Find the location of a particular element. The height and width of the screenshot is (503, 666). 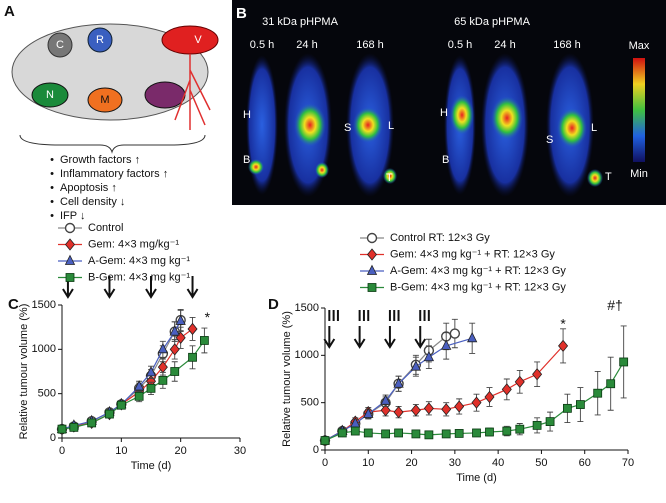

organ-label: S is located at coordinates (549, 140).